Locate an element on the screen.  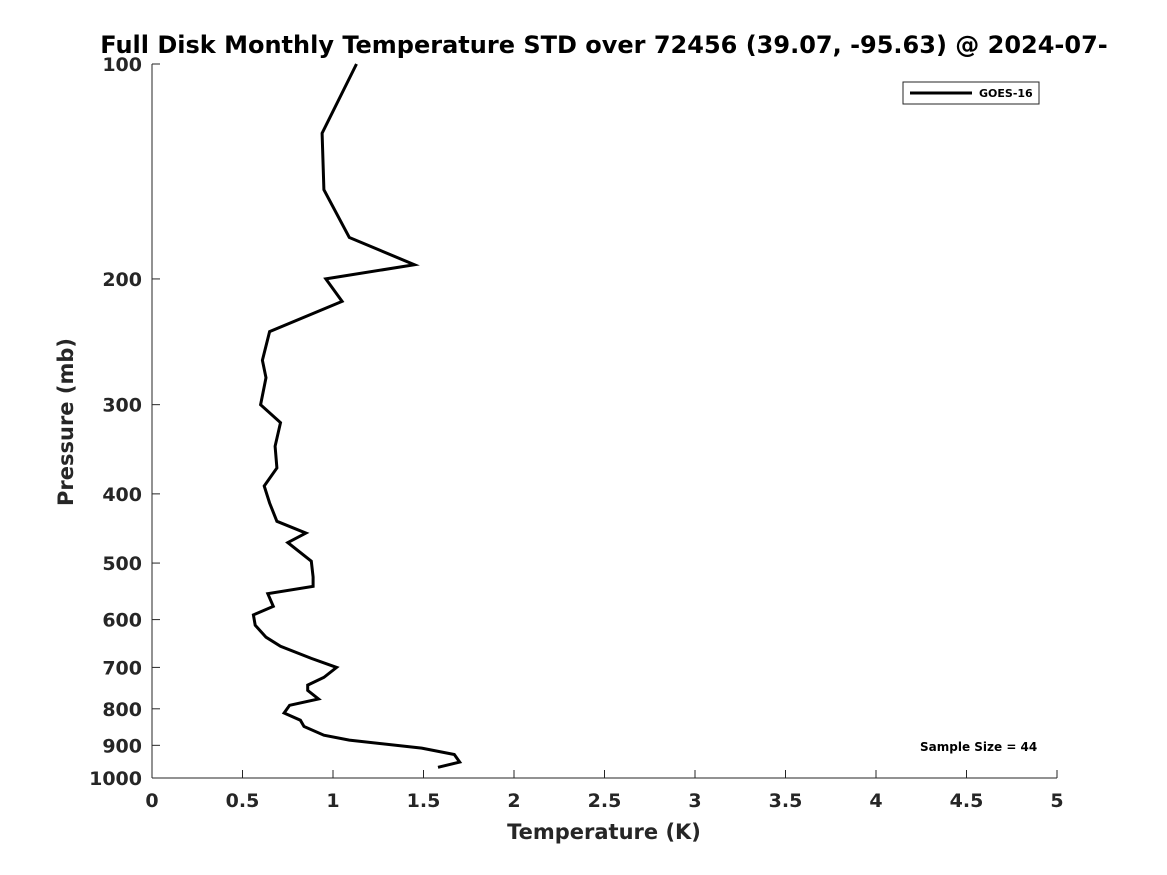
y-tick-label: 900 is located at coordinates (122, 746).